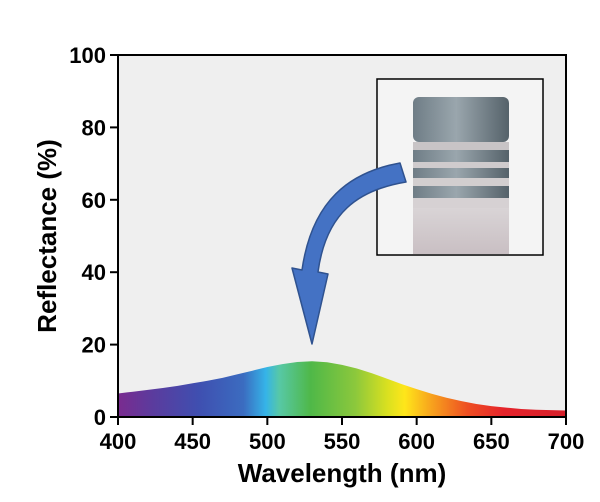  I want to click on x-tick-label: 600, so click(416, 441).